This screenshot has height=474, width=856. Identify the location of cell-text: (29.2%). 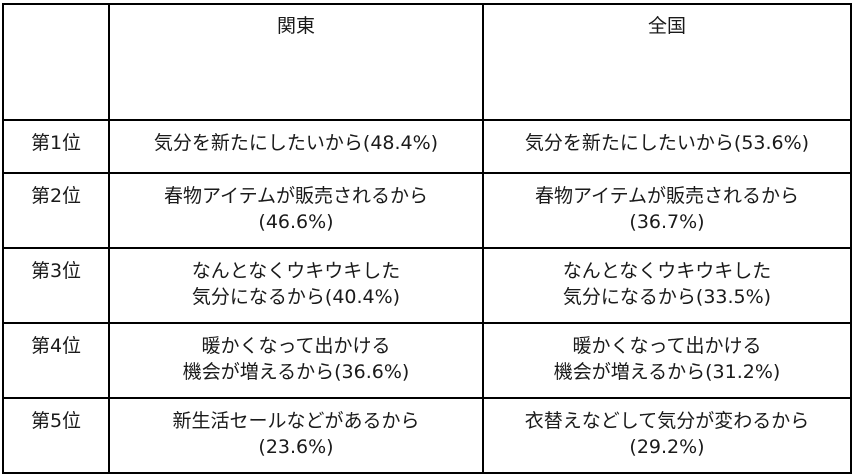
(667, 447).